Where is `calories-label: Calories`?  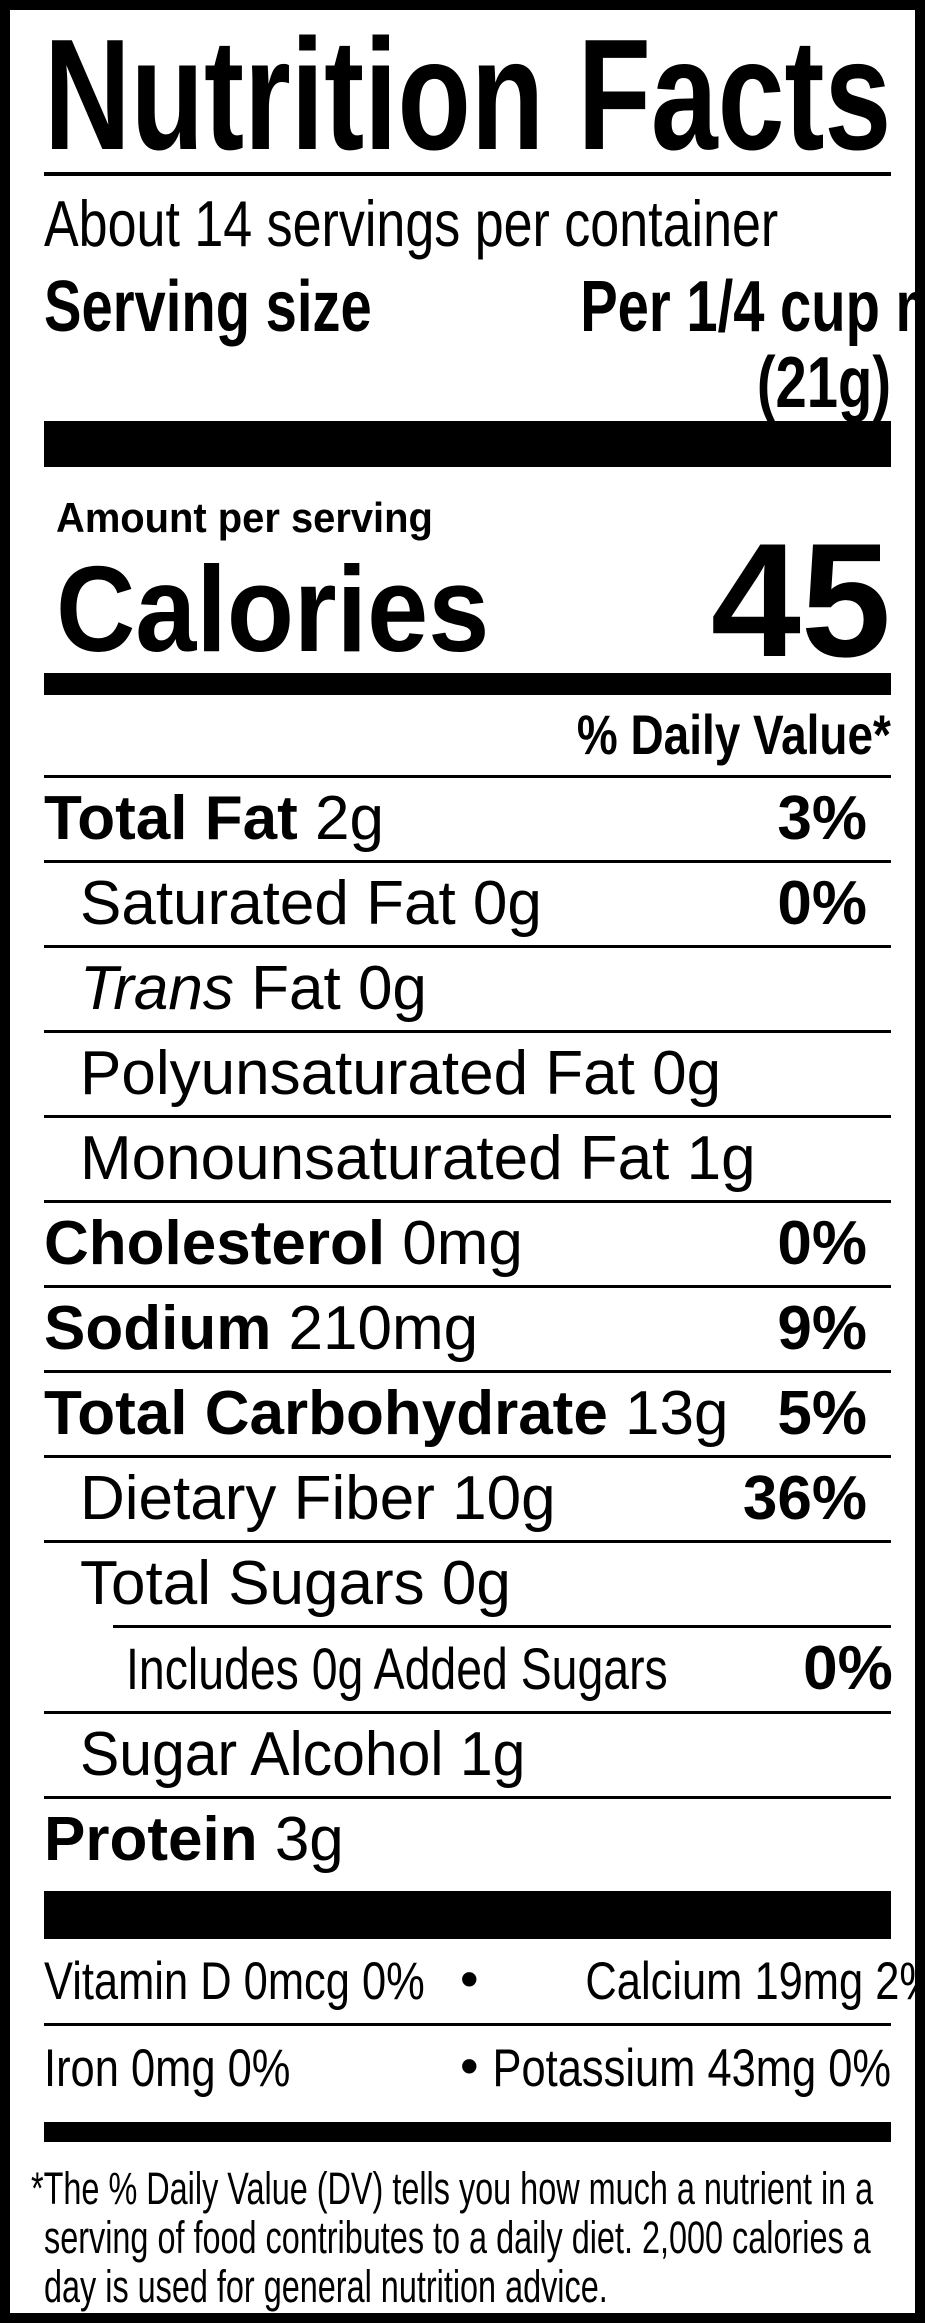 calories-label: Calories is located at coordinates (273, 609).